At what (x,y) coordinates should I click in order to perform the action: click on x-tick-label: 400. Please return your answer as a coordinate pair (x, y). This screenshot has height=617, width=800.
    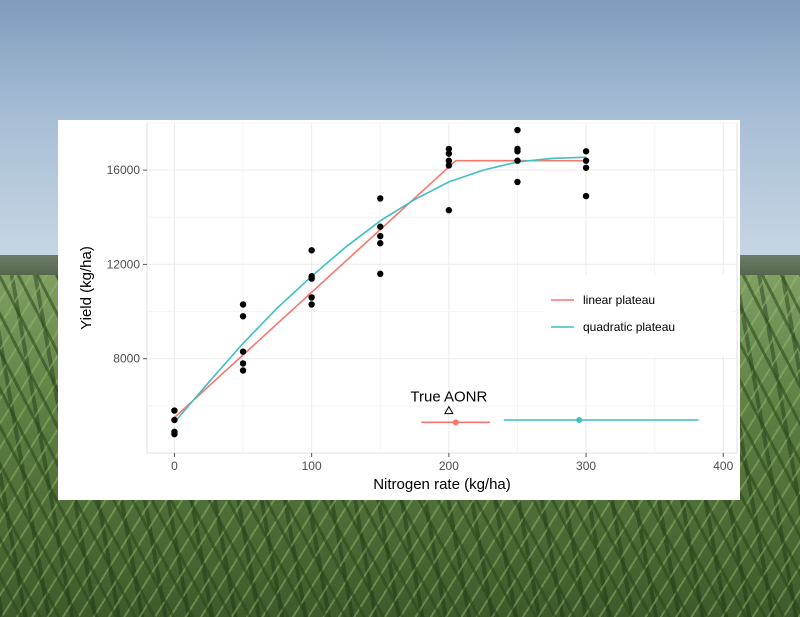
    Looking at the image, I should click on (723, 466).